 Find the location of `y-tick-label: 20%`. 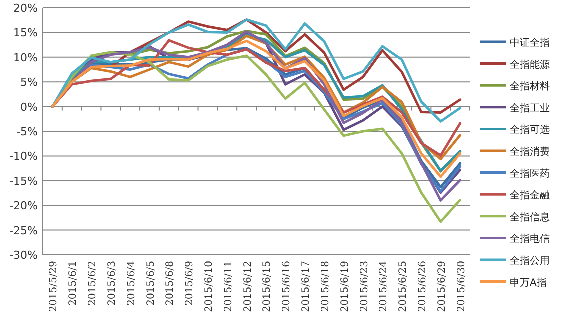

y-tick-label: 20% is located at coordinates (26, 8).